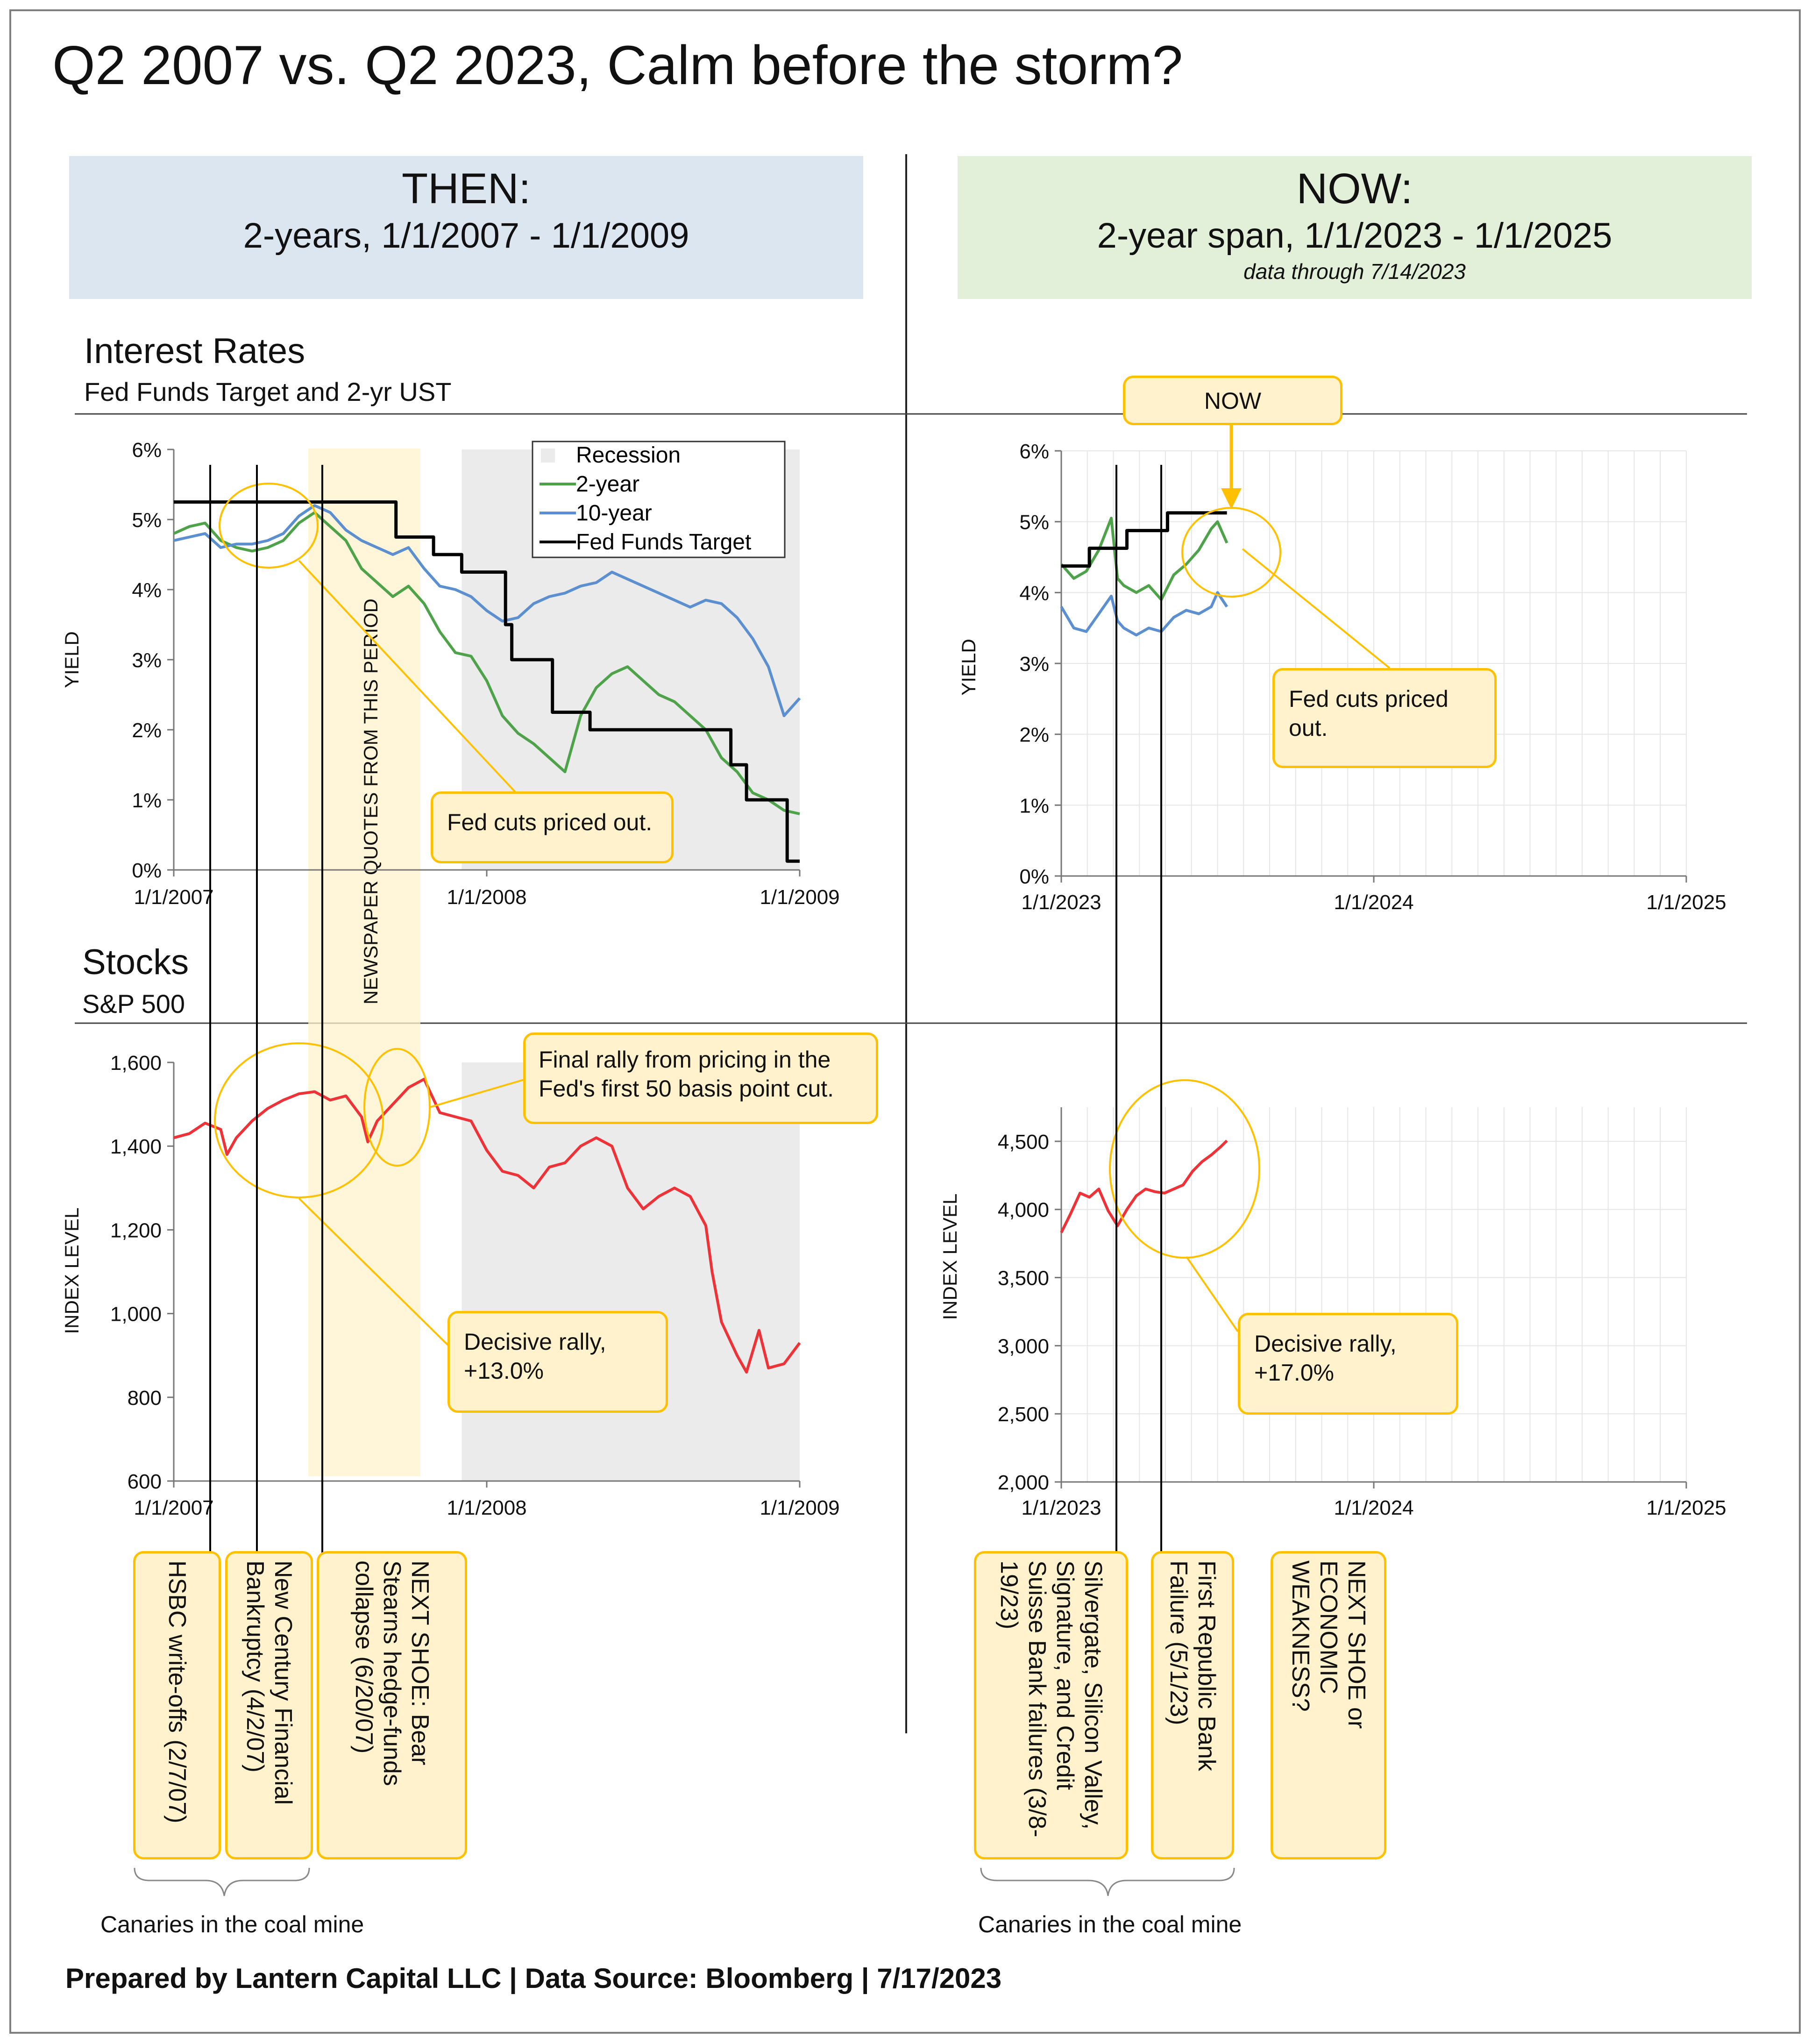 This screenshot has height=2044, width=1811. I want to click on now-canaries-brace, so click(1107, 1881).